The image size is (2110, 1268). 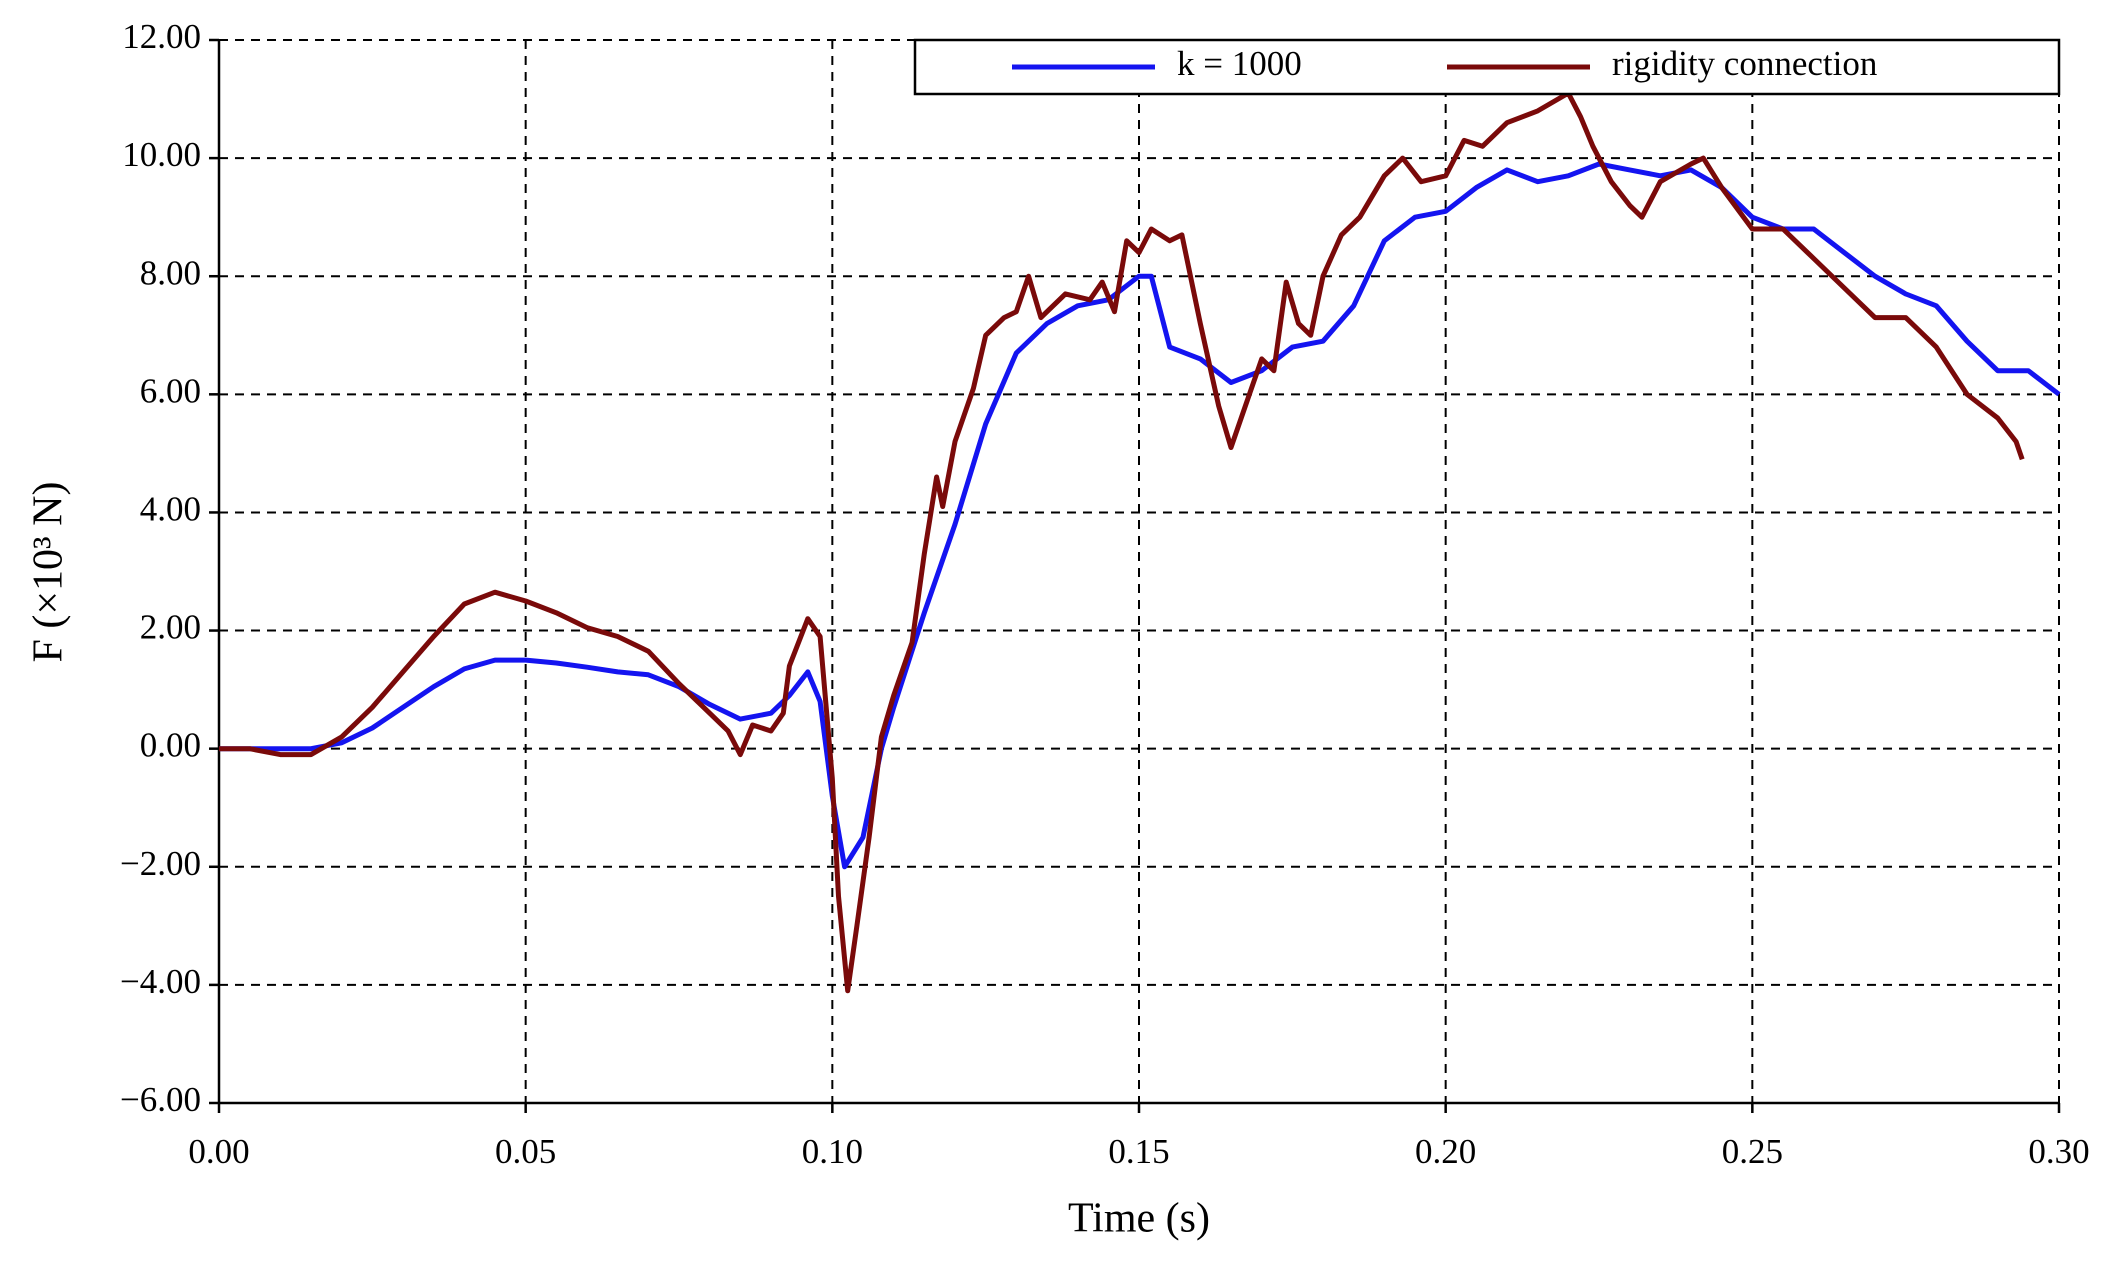 I want to click on legend-label: rigidity connection, so click(x=1744, y=63).